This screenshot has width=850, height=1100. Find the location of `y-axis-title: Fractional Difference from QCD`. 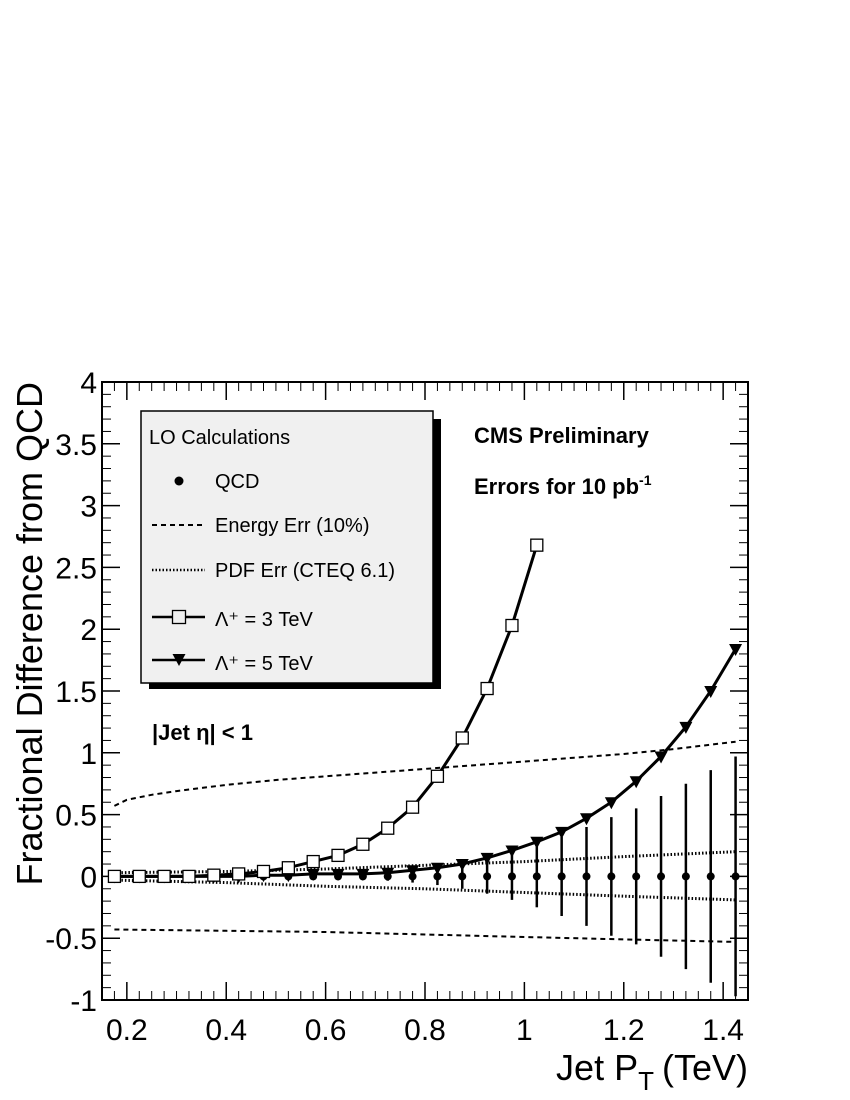

y-axis-title: Fractional Difference from QCD is located at coordinates (29, 634).